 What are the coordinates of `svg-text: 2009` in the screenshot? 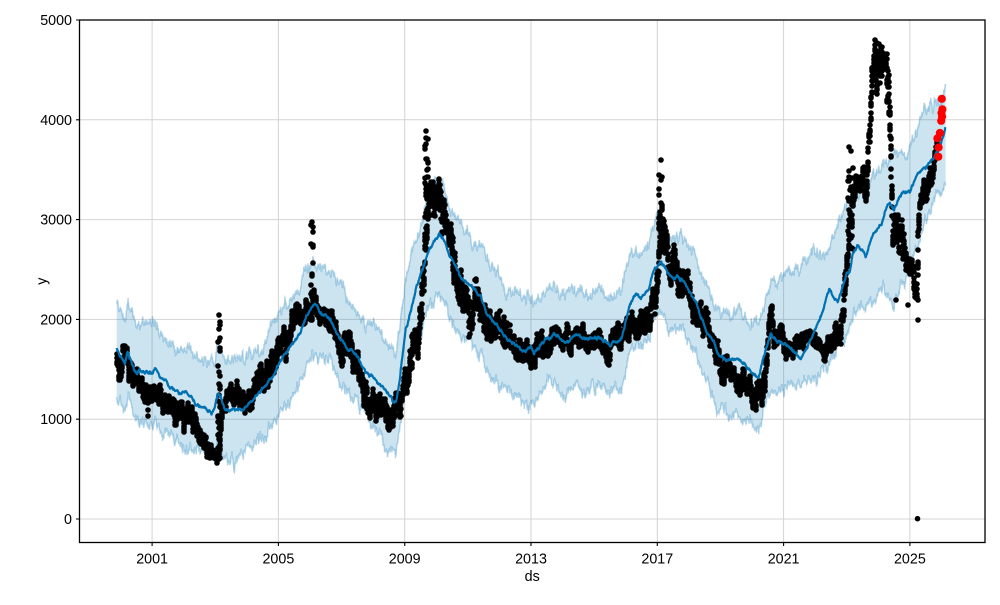 It's located at (405, 560).